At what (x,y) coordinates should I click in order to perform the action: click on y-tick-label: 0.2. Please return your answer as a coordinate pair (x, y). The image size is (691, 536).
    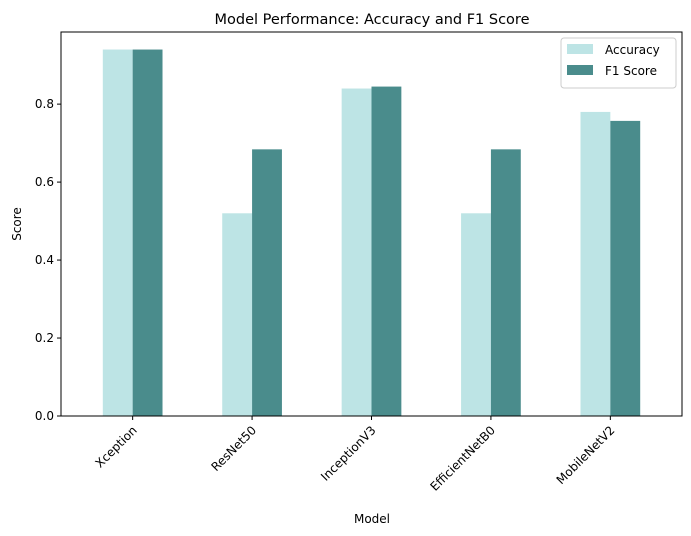
    Looking at the image, I should click on (44, 338).